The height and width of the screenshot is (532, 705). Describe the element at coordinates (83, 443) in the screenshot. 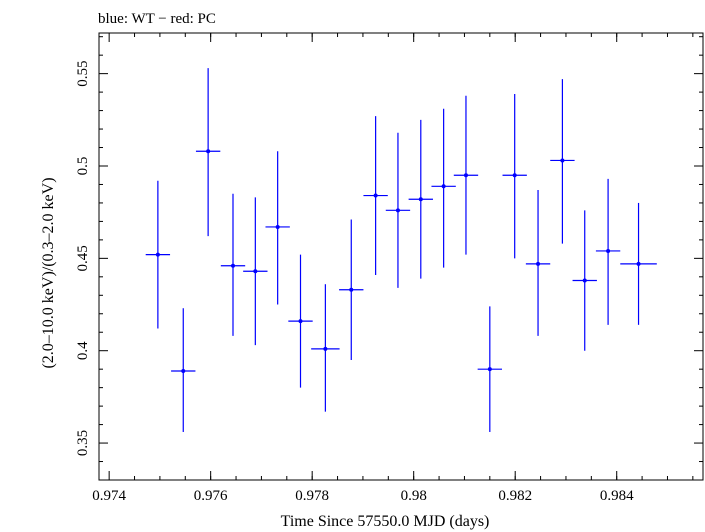

I see `y-tick-label: 0.35` at that location.